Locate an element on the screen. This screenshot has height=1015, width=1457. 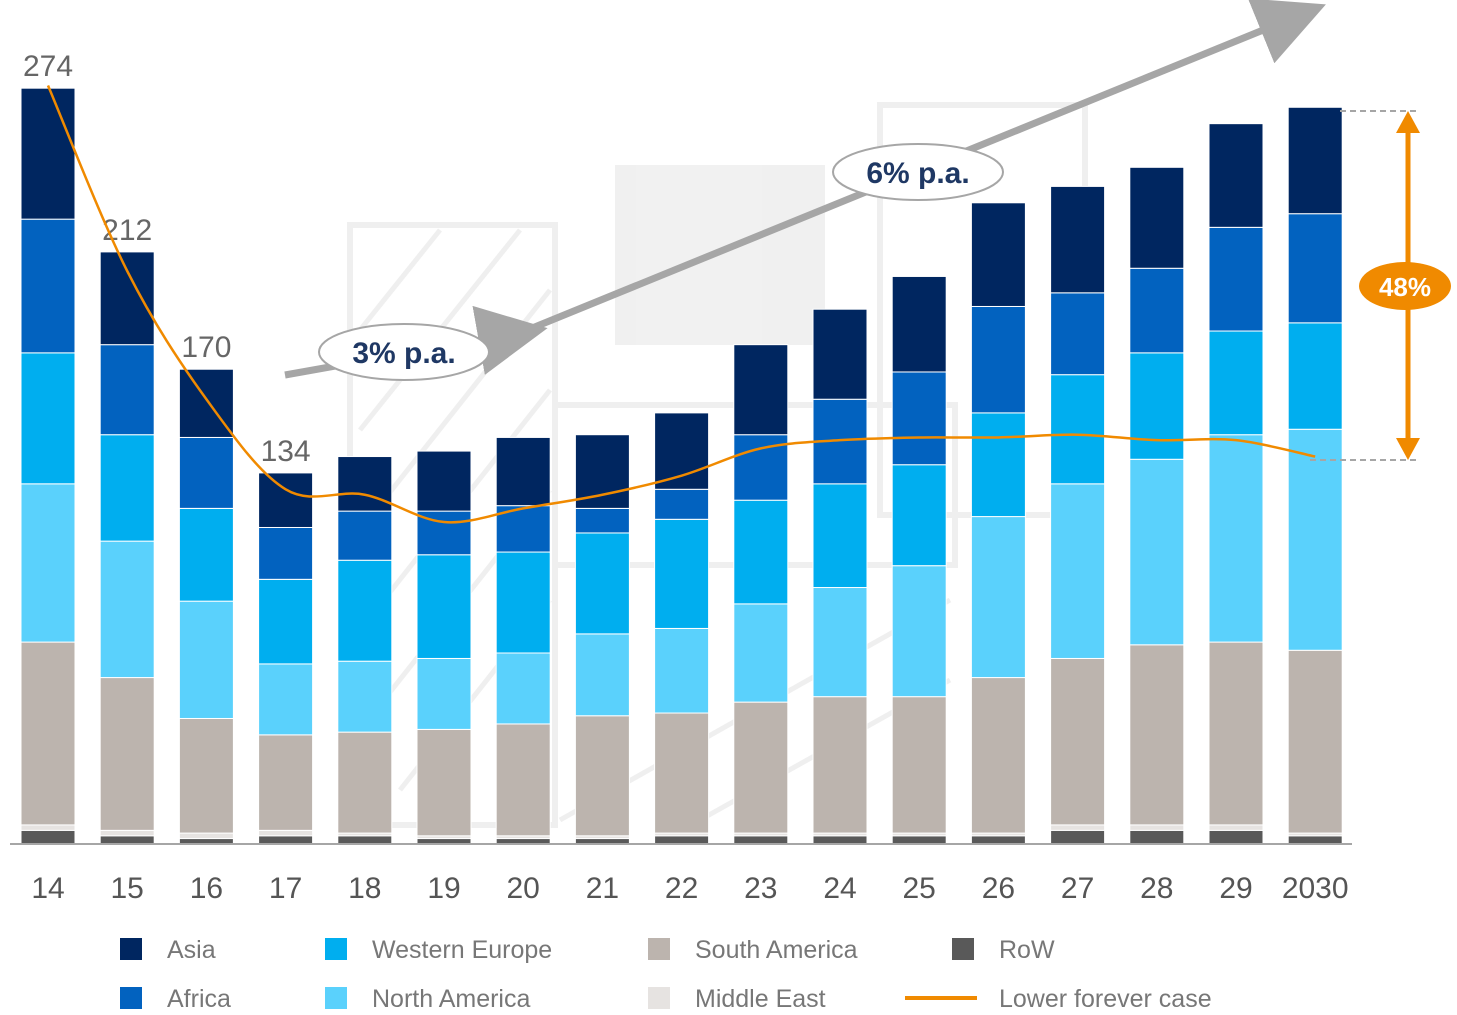
callout-6pct: 6% p.a. is located at coordinates (918, 172).